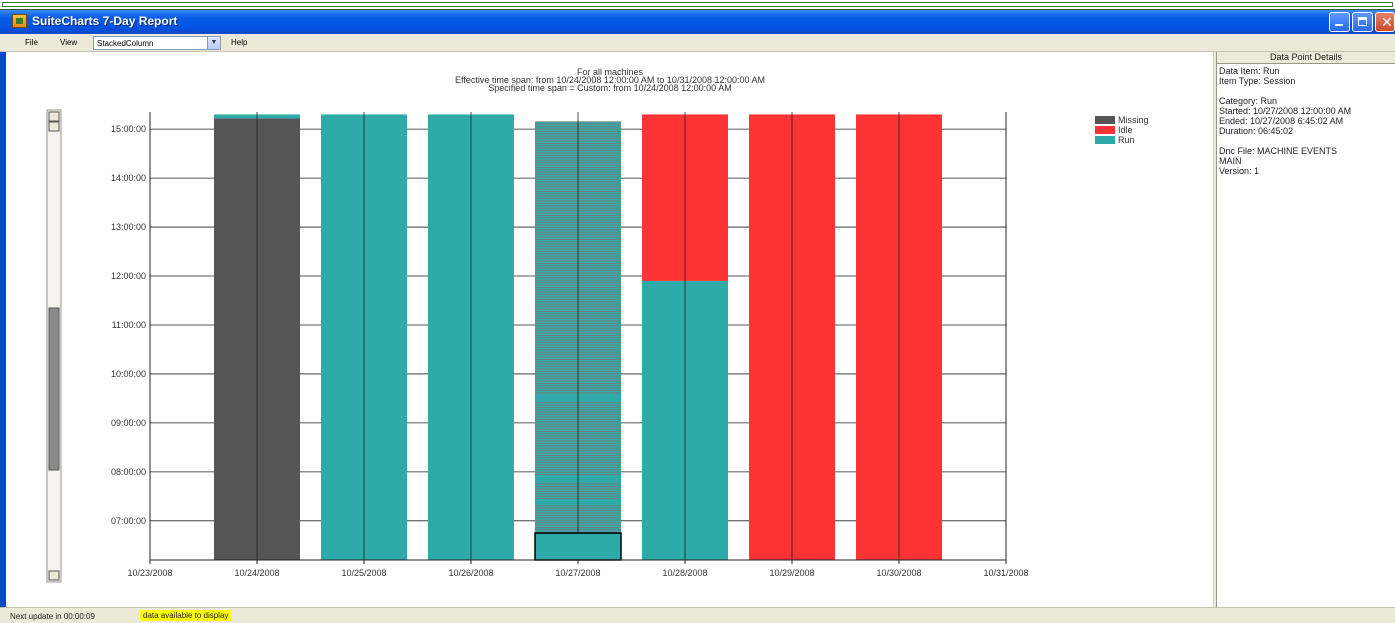  I want to click on chart-title-line: For all machines, so click(610, 72).